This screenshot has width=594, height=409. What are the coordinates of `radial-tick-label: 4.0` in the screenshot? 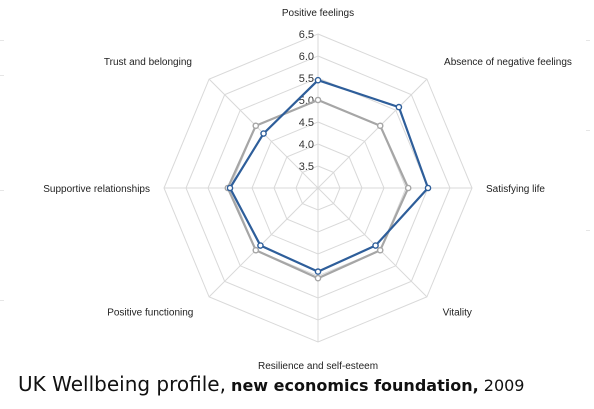 It's located at (306, 145).